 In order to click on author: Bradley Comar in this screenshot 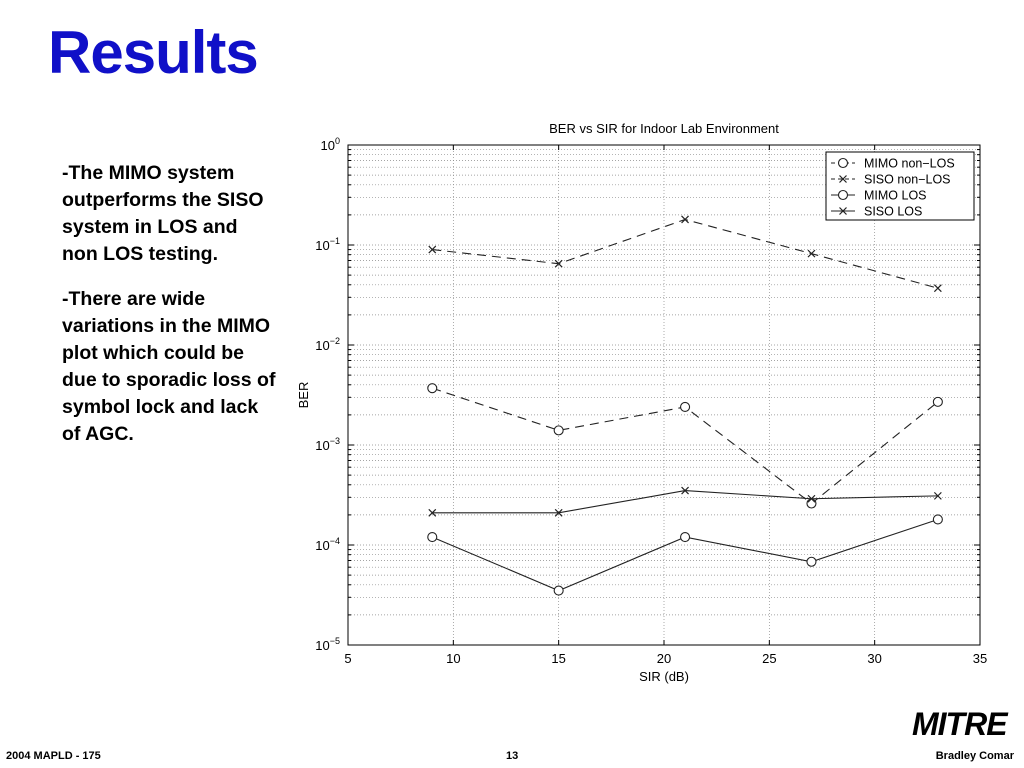, I will do `click(974, 756)`.